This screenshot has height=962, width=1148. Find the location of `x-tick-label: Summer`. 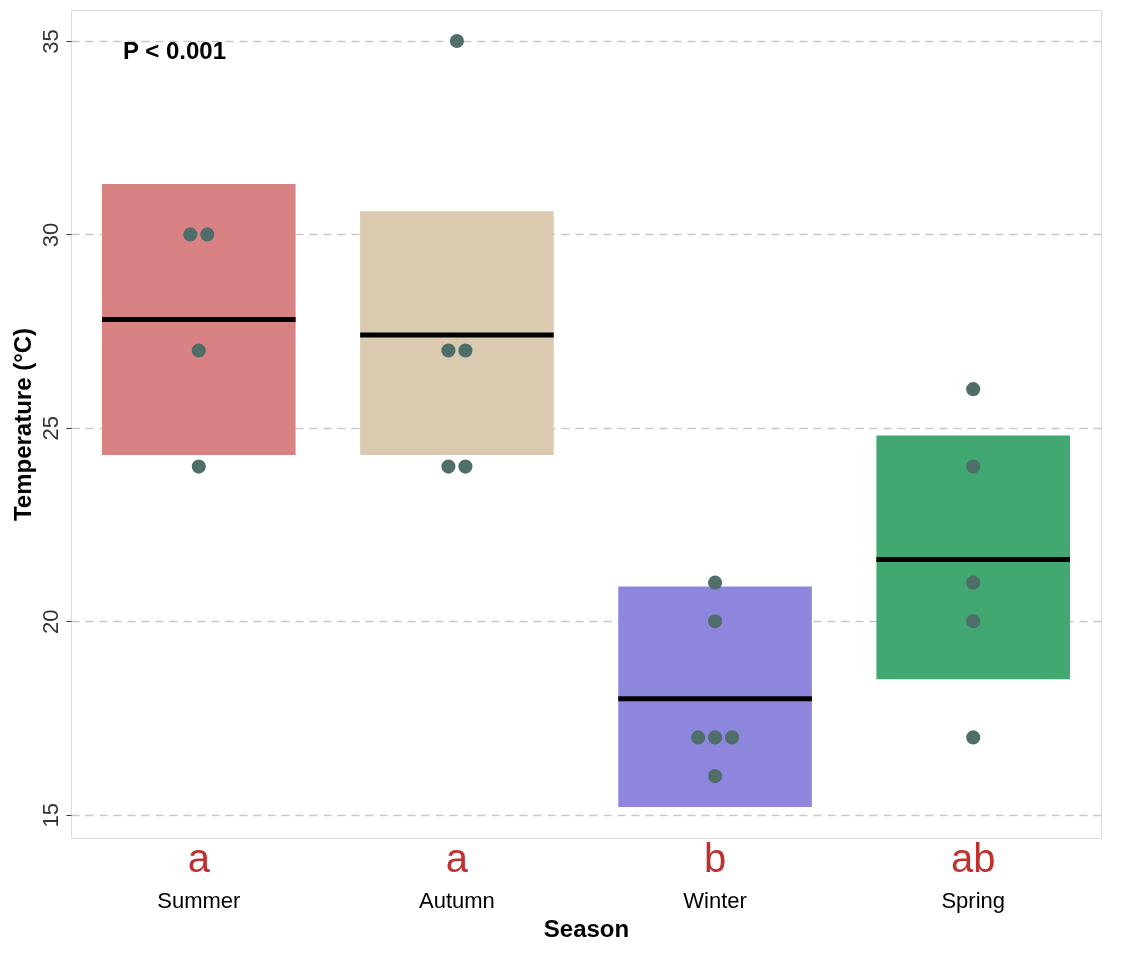

x-tick-label: Summer is located at coordinates (199, 900).